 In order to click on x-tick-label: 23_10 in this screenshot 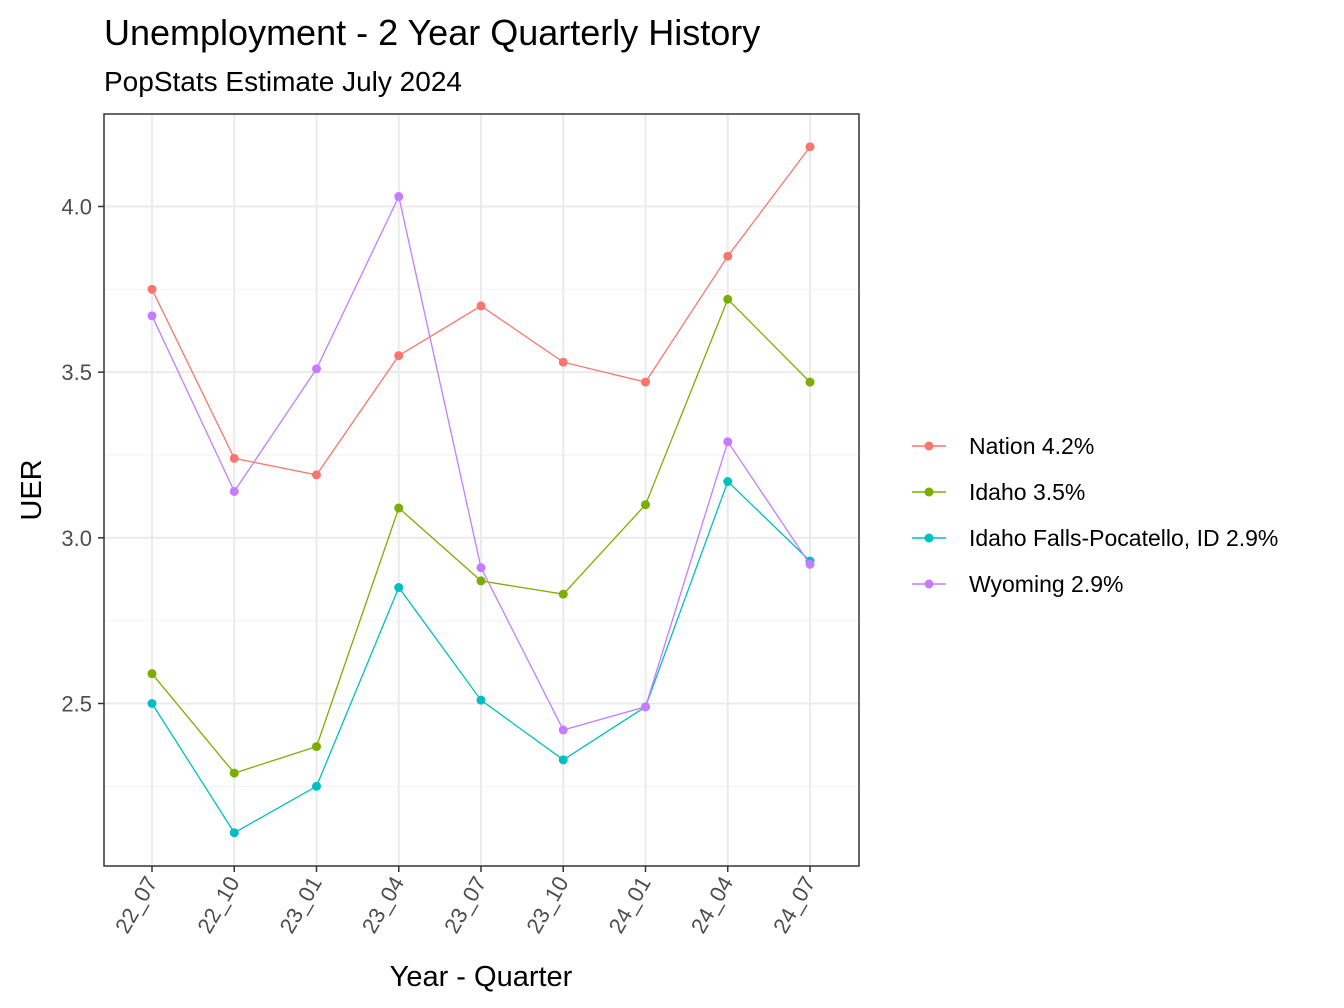, I will do `click(547, 904)`.